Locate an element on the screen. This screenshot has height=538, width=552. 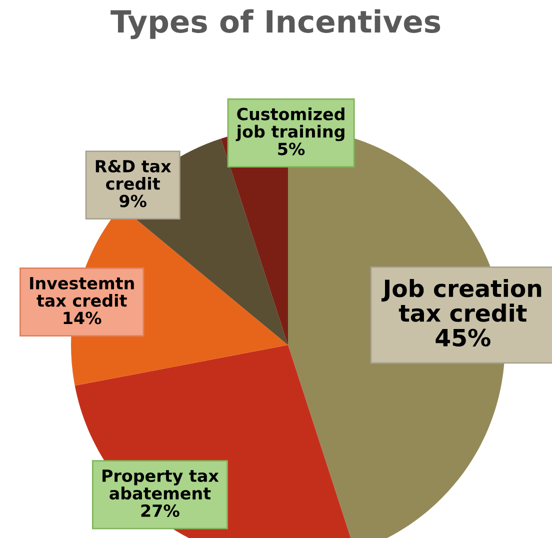
data-label: 45% is located at coordinates (463, 337).